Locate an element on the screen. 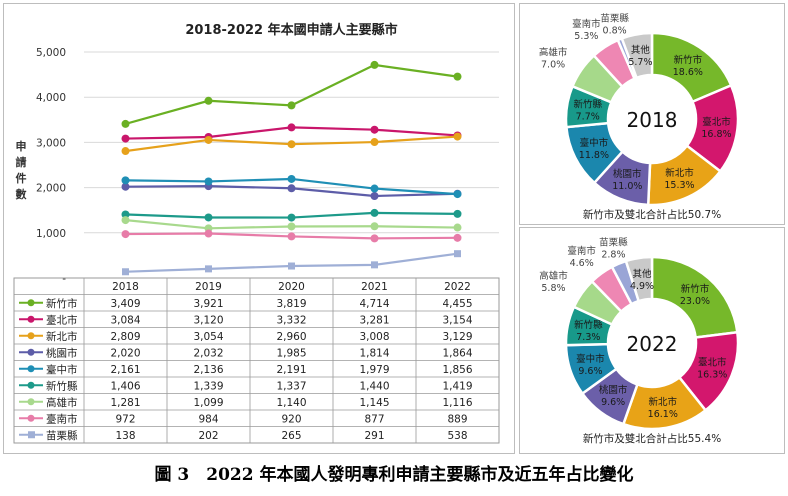 The height and width of the screenshot is (496, 788). legend-entry: 新竹縣 is located at coordinates (62, 385).